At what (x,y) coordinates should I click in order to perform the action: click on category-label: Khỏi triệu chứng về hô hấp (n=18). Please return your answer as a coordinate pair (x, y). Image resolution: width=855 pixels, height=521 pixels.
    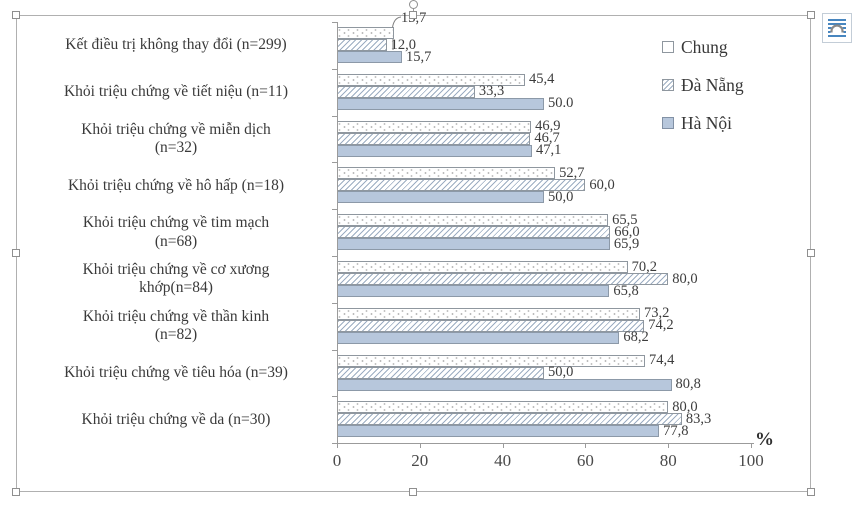
    Looking at the image, I should click on (175, 185).